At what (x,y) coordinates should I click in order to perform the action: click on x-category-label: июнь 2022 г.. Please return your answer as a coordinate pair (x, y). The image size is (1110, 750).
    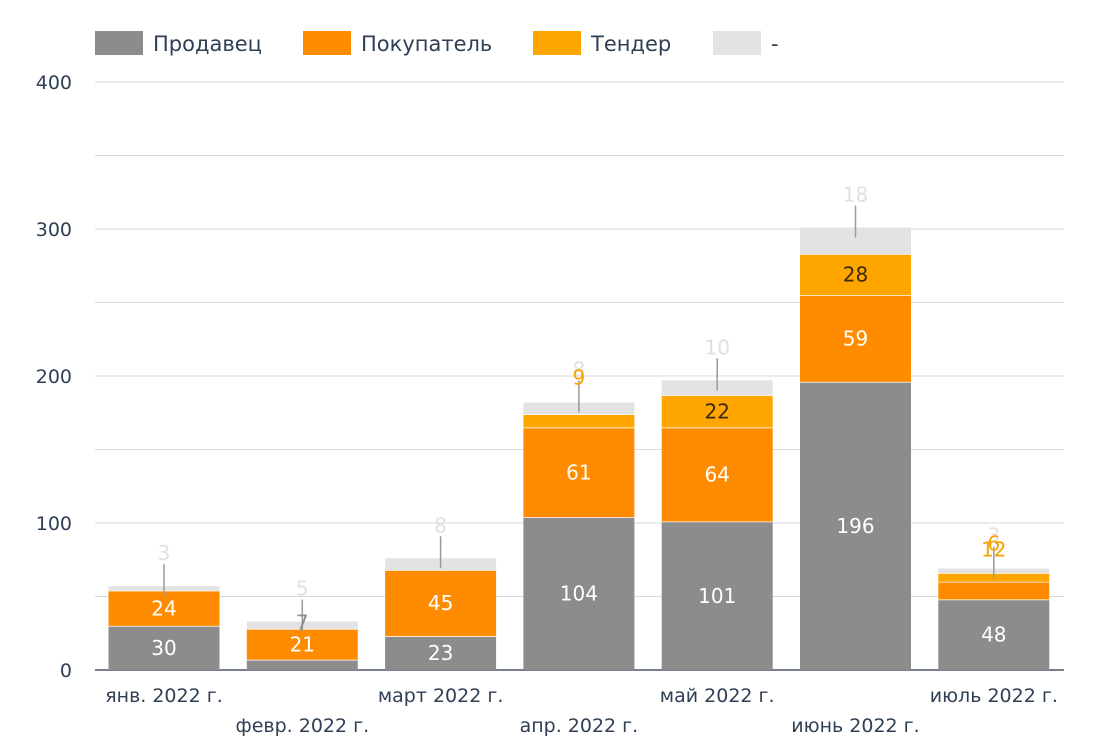
    Looking at the image, I should click on (855, 726).